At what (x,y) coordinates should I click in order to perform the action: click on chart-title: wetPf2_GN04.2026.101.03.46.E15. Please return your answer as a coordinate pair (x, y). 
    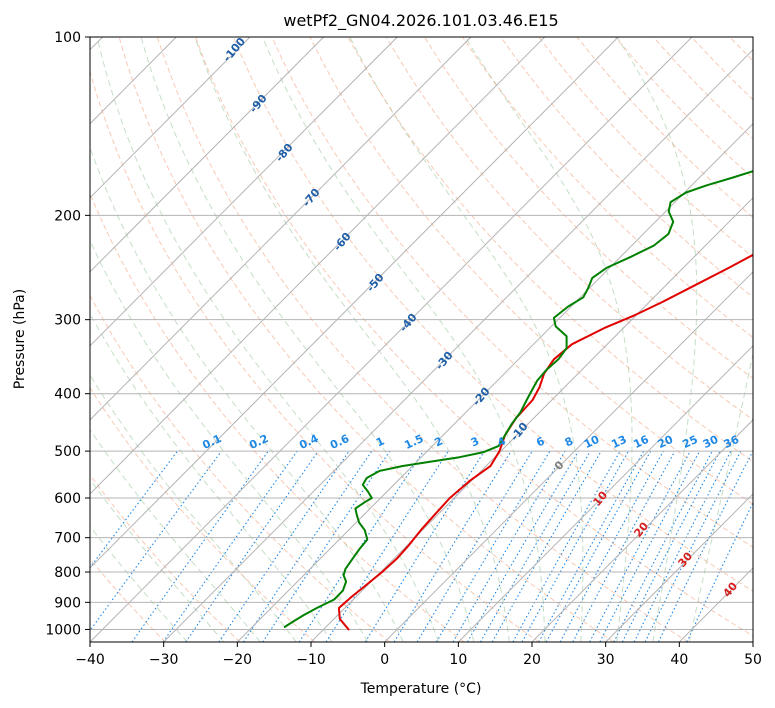
    Looking at the image, I should click on (420, 21).